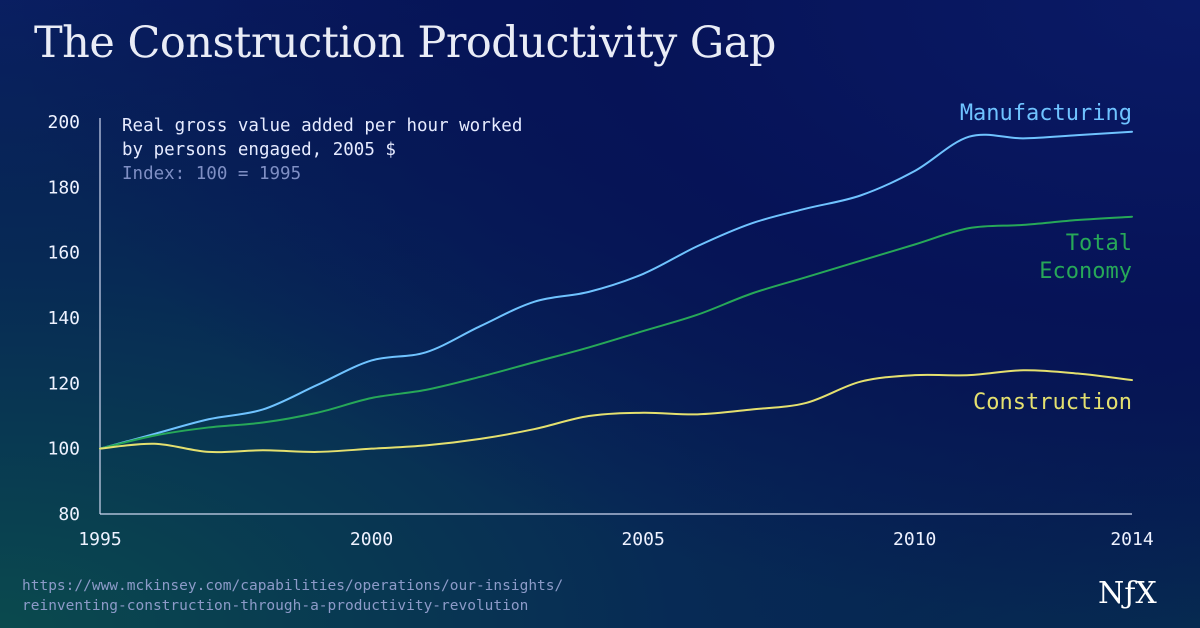  Describe the element at coordinates (642, 539) in the screenshot. I see `x-tick-label: 2005` at that location.